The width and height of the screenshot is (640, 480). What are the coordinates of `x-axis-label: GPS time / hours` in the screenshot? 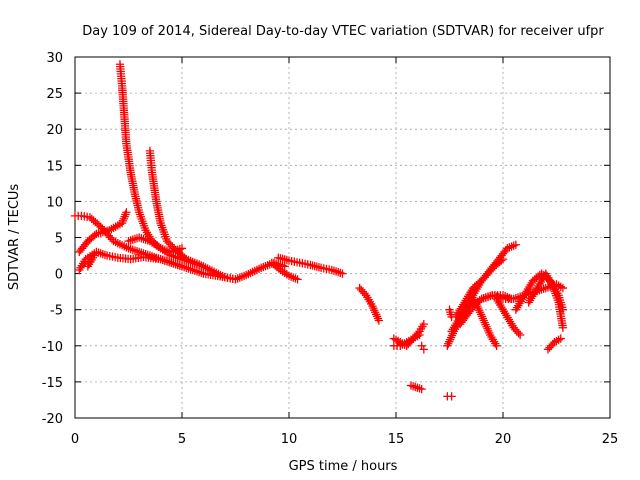 It's located at (343, 466).